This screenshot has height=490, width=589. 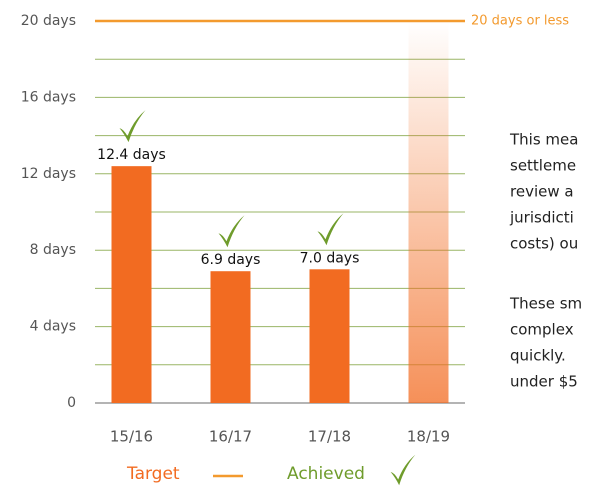 I want to click on x-tick-label: 16/17, so click(x=230, y=437).